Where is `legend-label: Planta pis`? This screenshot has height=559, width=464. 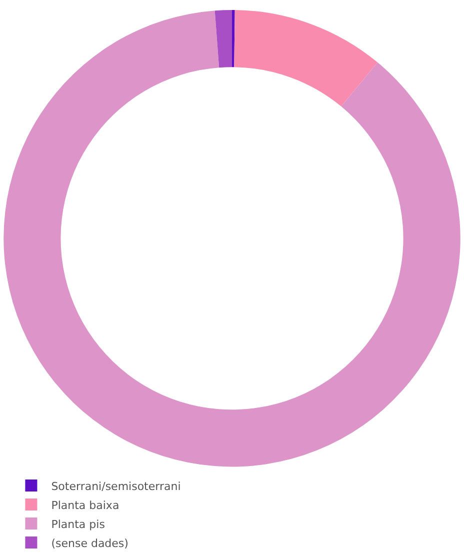 legend-label: Planta pis is located at coordinates (78, 524).